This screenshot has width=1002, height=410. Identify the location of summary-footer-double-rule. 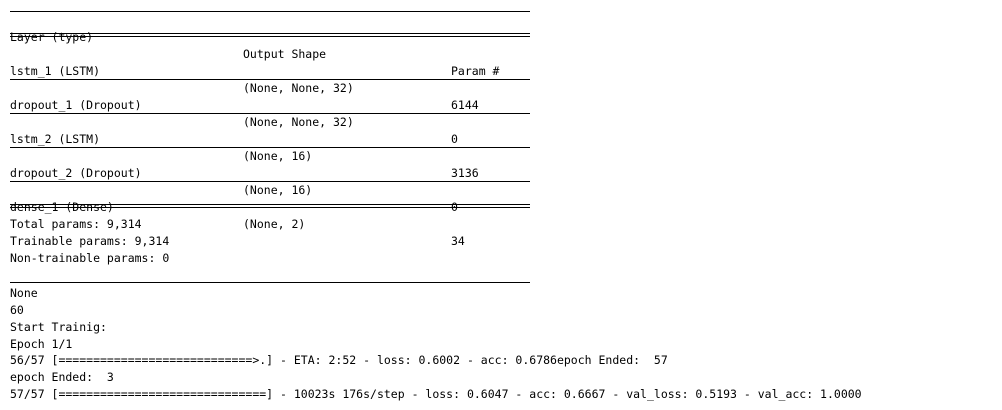
(270, 206).